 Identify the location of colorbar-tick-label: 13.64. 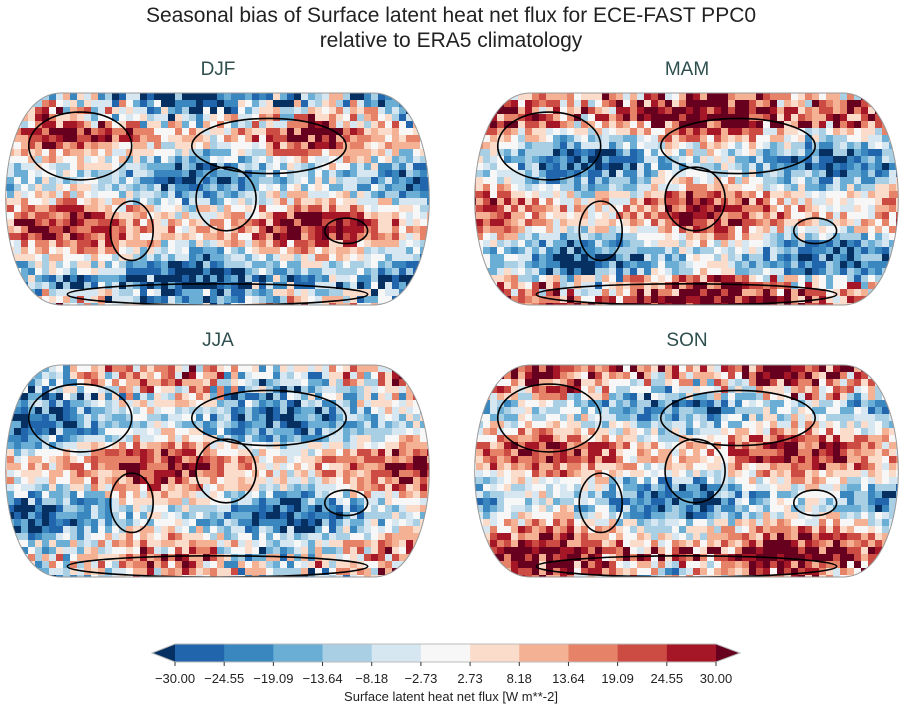
(568, 678).